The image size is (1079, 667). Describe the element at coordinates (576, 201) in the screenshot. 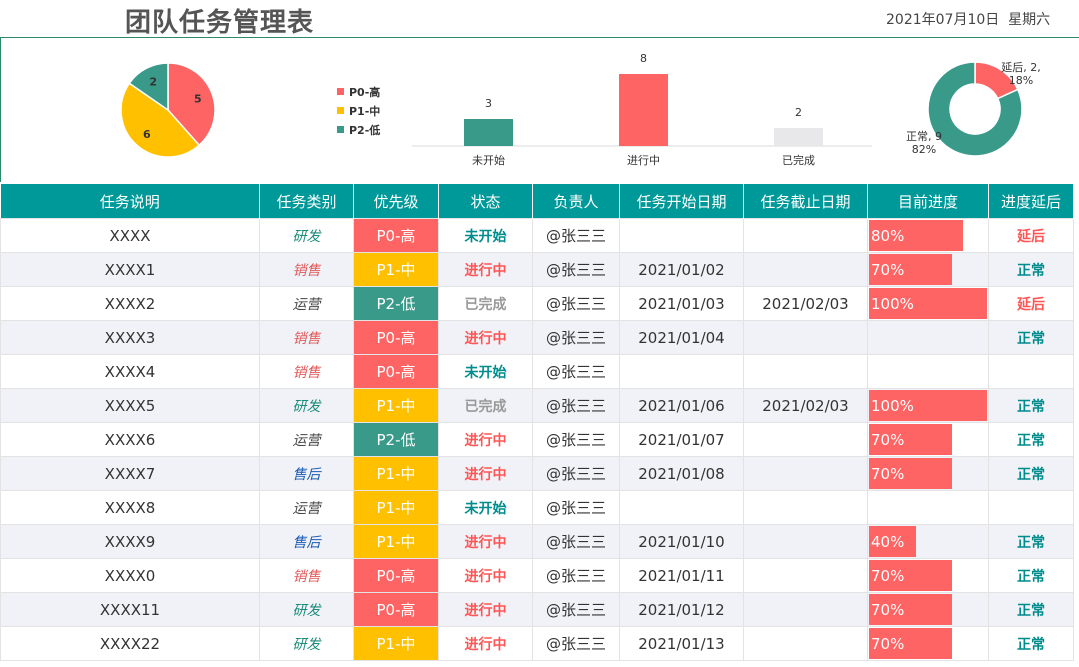

I see `column-header: 负责人` at that location.